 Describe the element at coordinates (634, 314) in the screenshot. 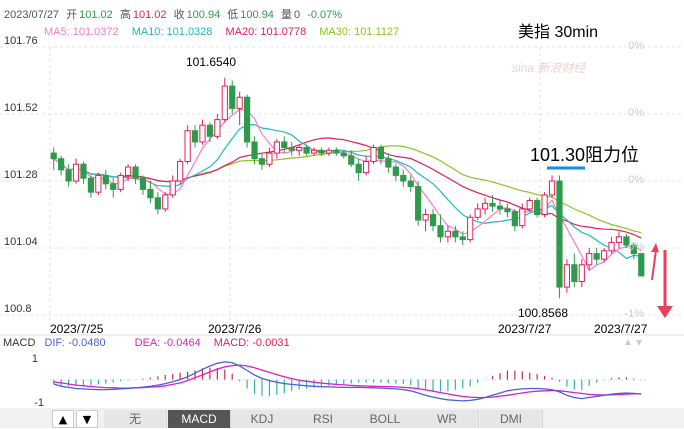

I see `pct-tick: -1%` at that location.